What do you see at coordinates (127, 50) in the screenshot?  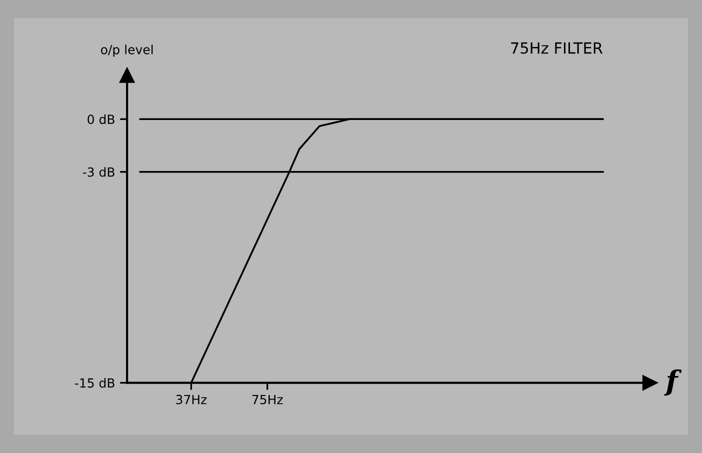 I see `y-axis-title: o/p level` at bounding box center [127, 50].